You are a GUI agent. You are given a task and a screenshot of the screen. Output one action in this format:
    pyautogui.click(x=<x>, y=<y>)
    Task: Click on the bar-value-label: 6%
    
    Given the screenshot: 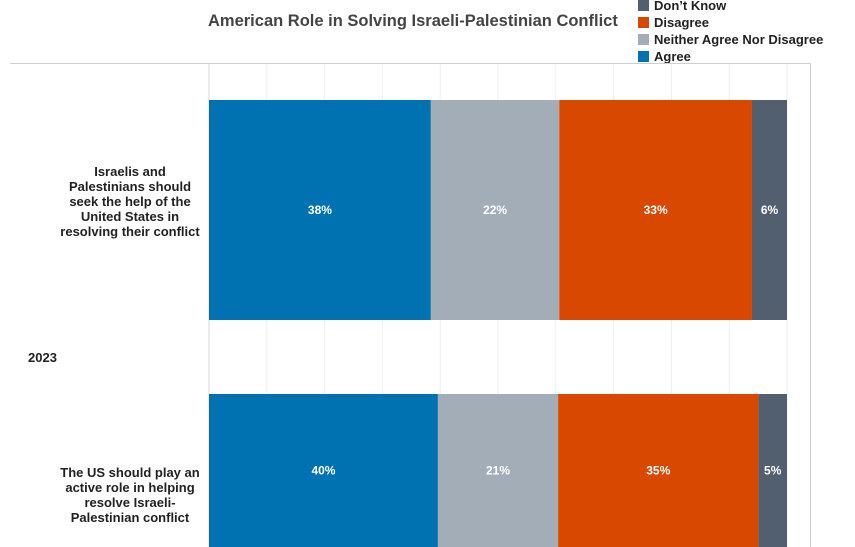 What is the action you would take?
    pyautogui.click(x=770, y=210)
    